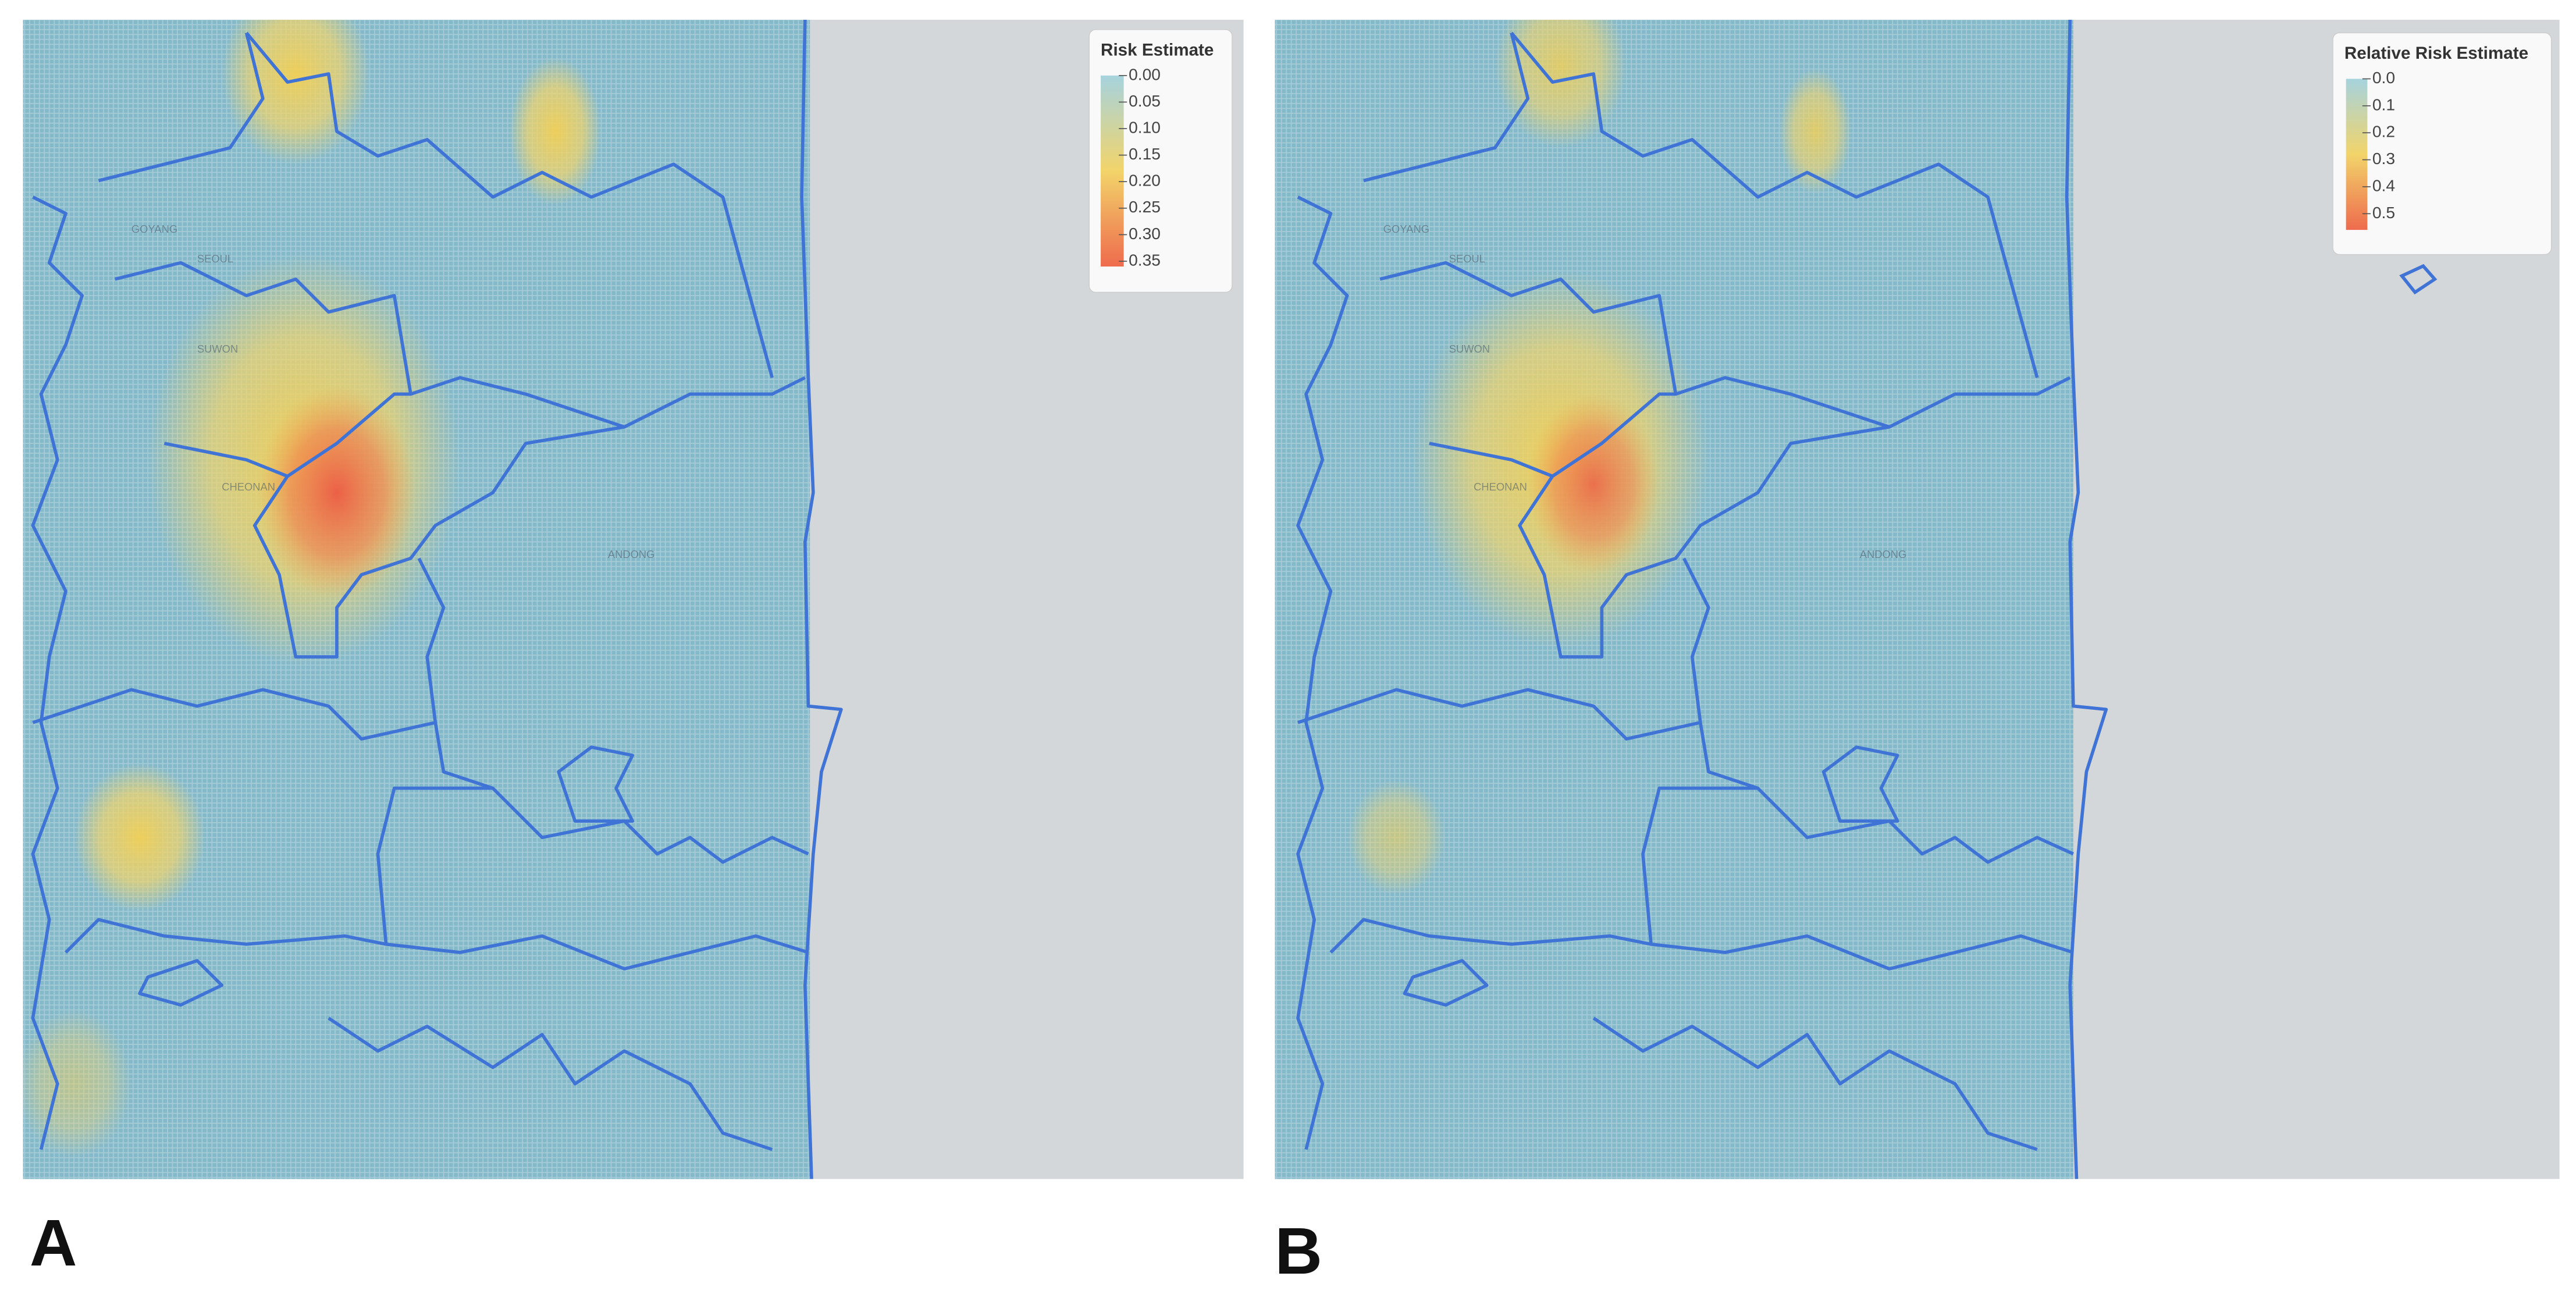 The image size is (2576, 1294). I want to click on legend-tick-label: 0.15, so click(1145, 153).